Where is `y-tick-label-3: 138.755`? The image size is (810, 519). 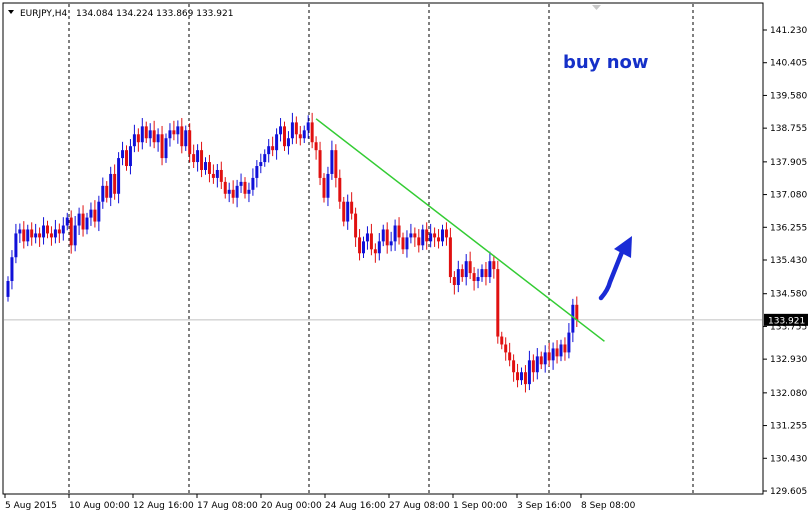
y-tick-label-3: 138.755 is located at coordinates (788, 129).